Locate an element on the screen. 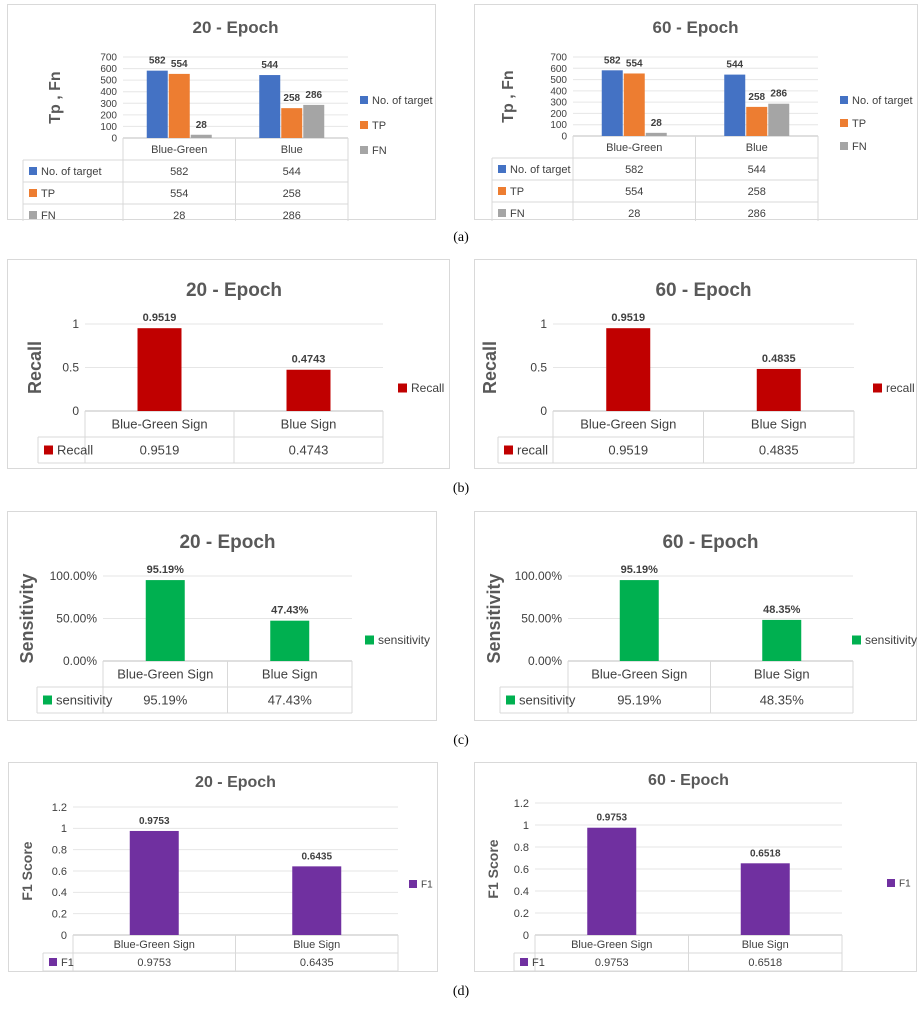  y-tick-label: 1.2 is located at coordinates (59, 808).